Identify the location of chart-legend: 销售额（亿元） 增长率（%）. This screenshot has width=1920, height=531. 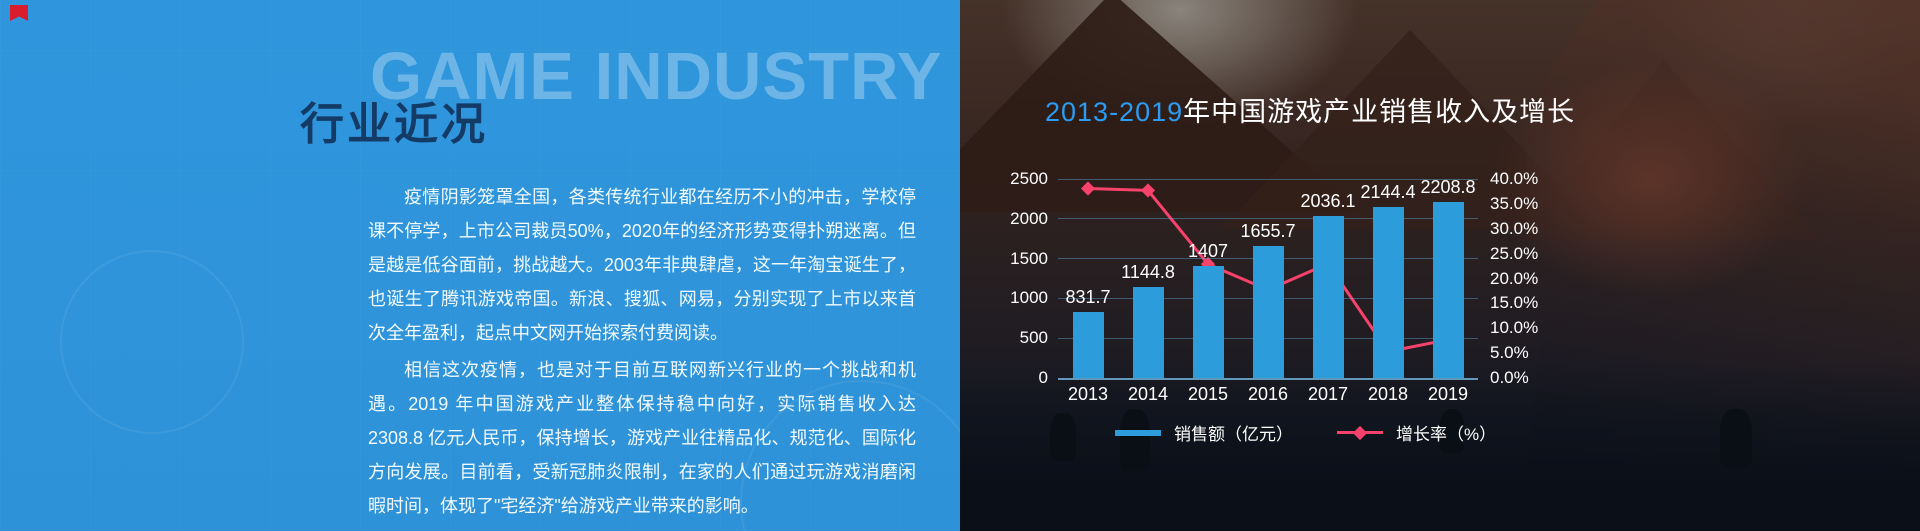
(1305, 432).